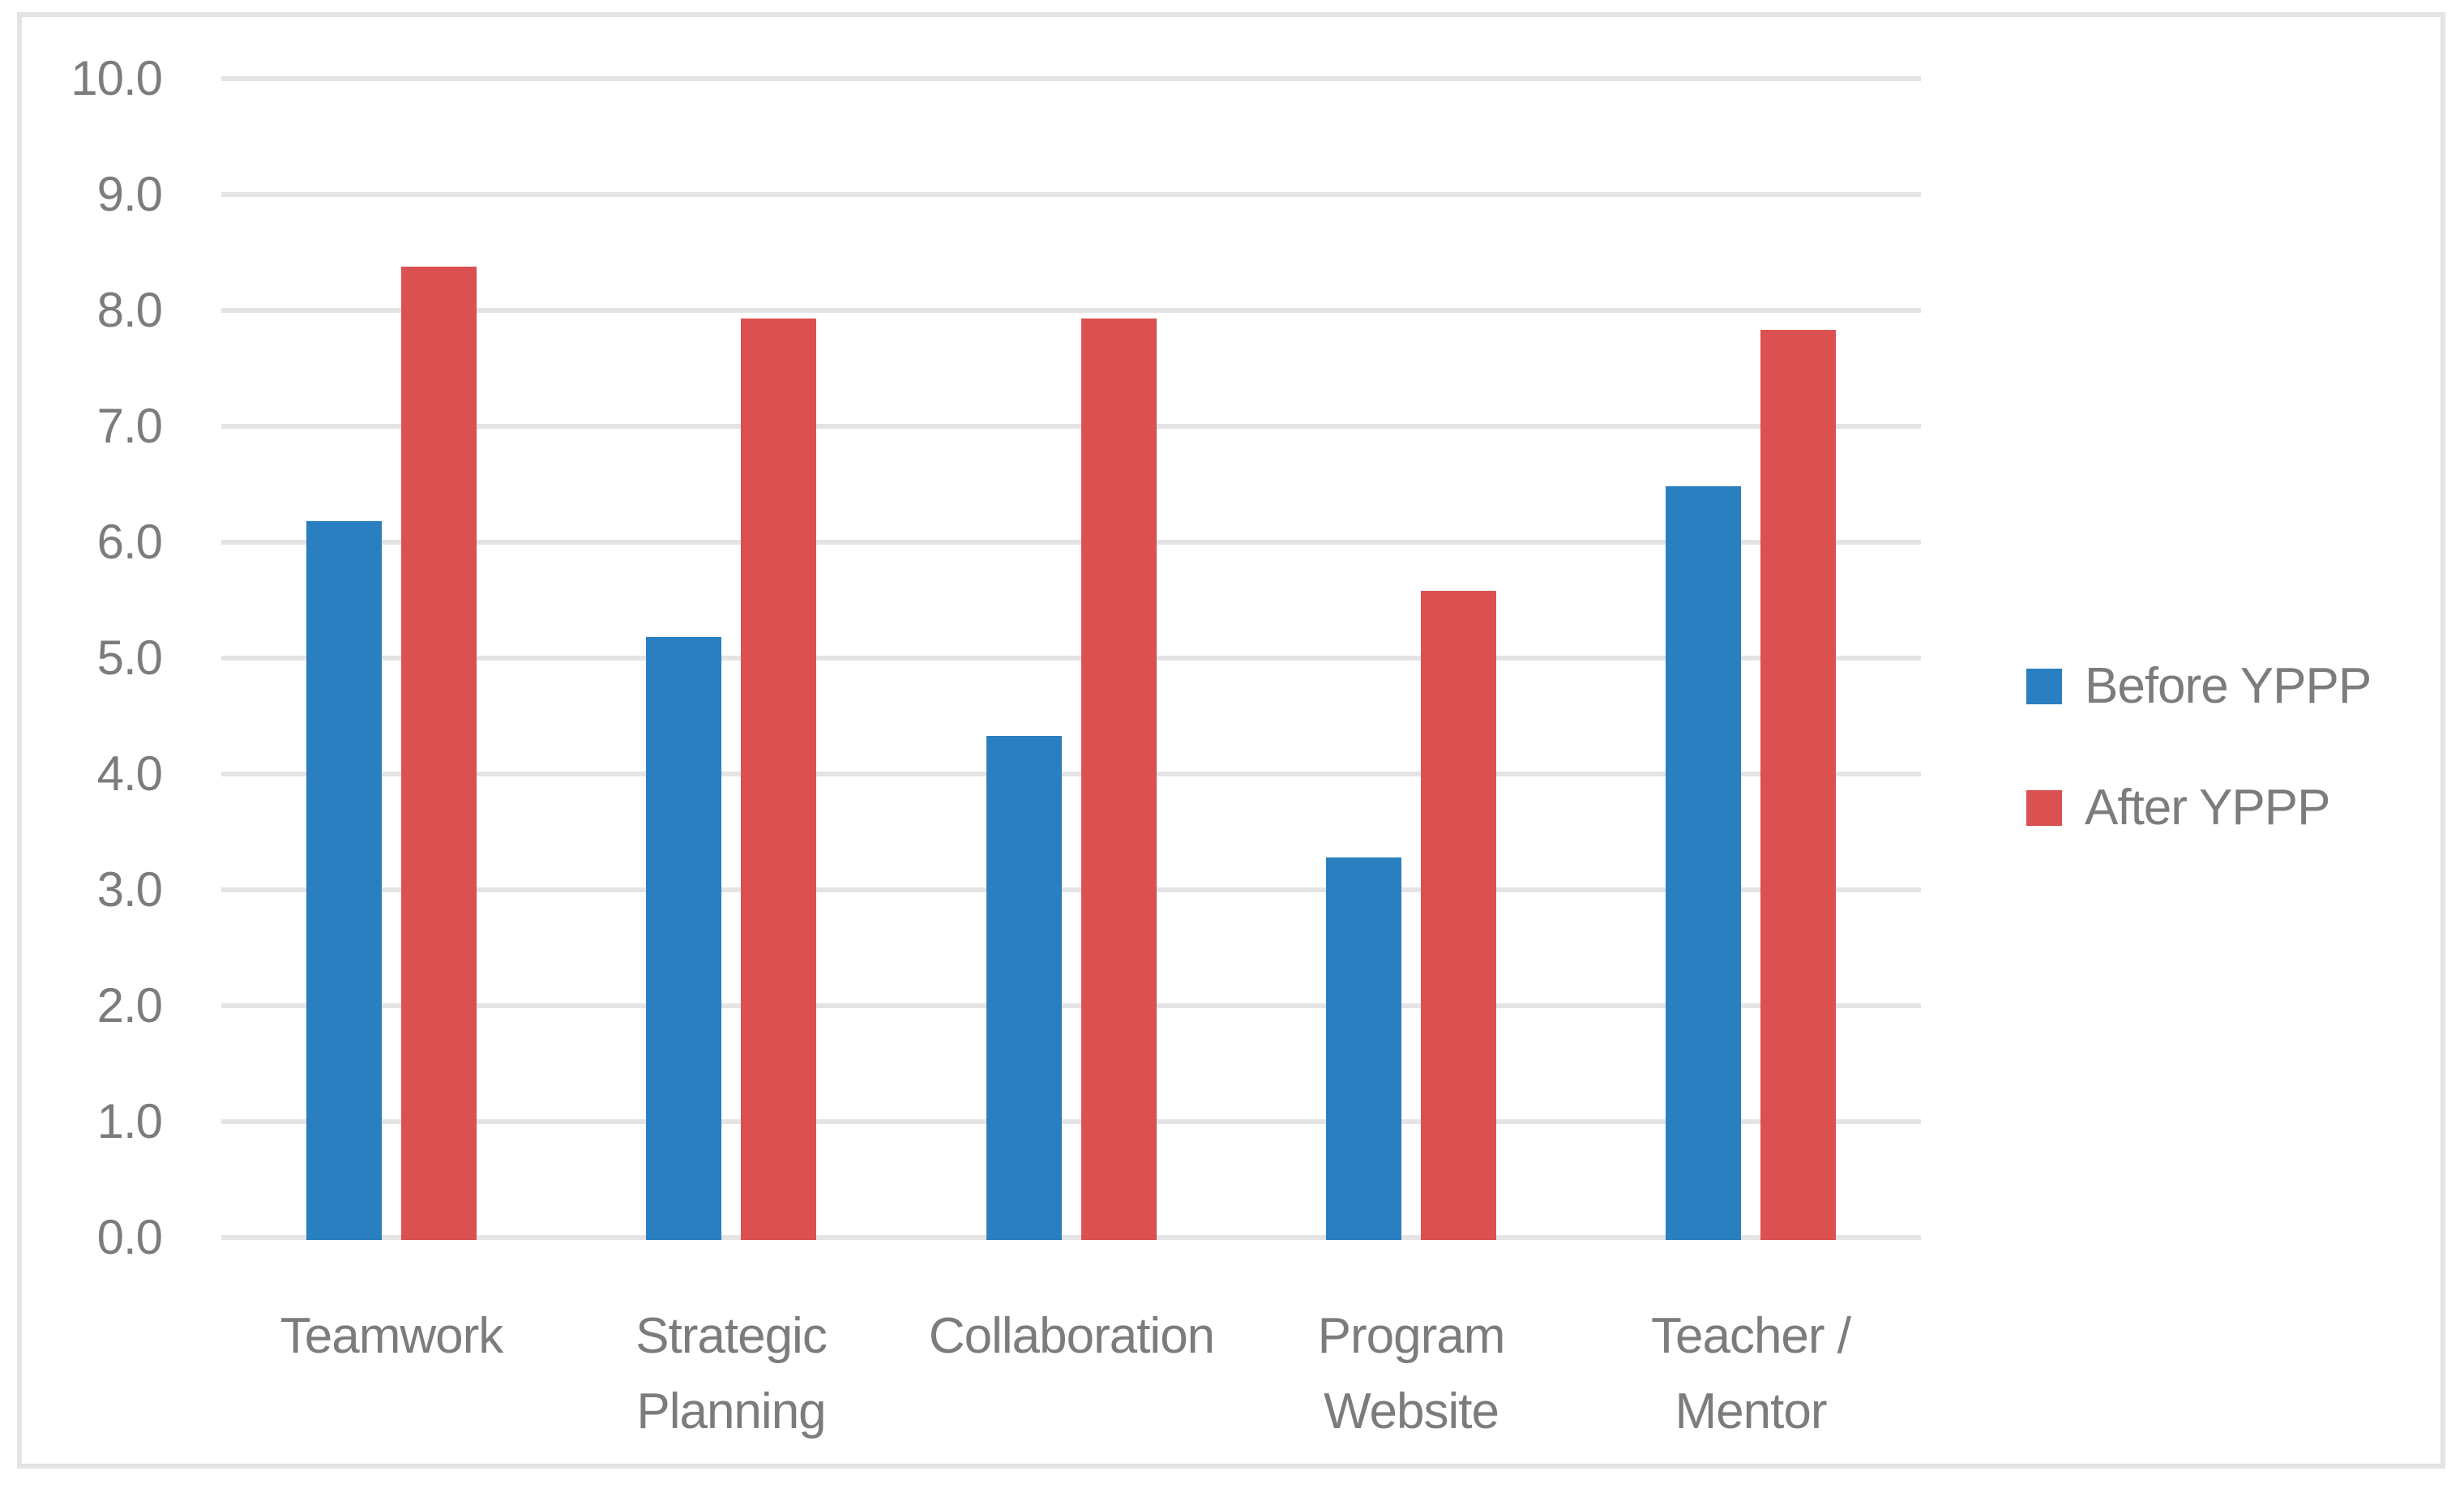 This screenshot has width=2464, height=1488. What do you see at coordinates (129, 1237) in the screenshot?
I see `y-axis-tick-label: 0.0` at bounding box center [129, 1237].